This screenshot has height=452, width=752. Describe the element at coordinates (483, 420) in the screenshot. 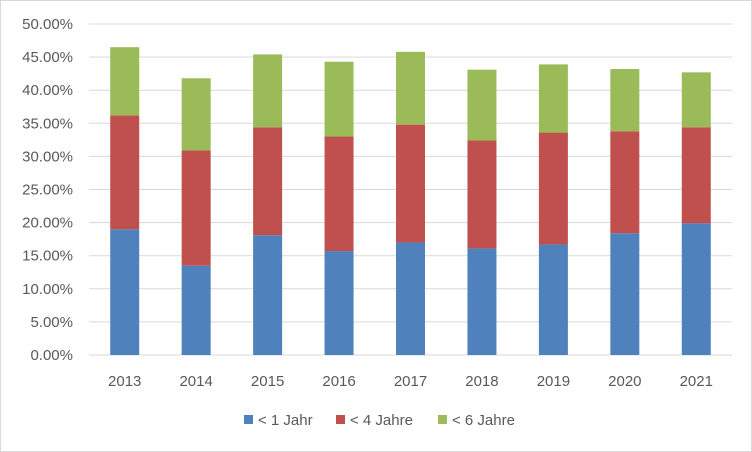

I see `legend-label: < 6 Jahre` at that location.